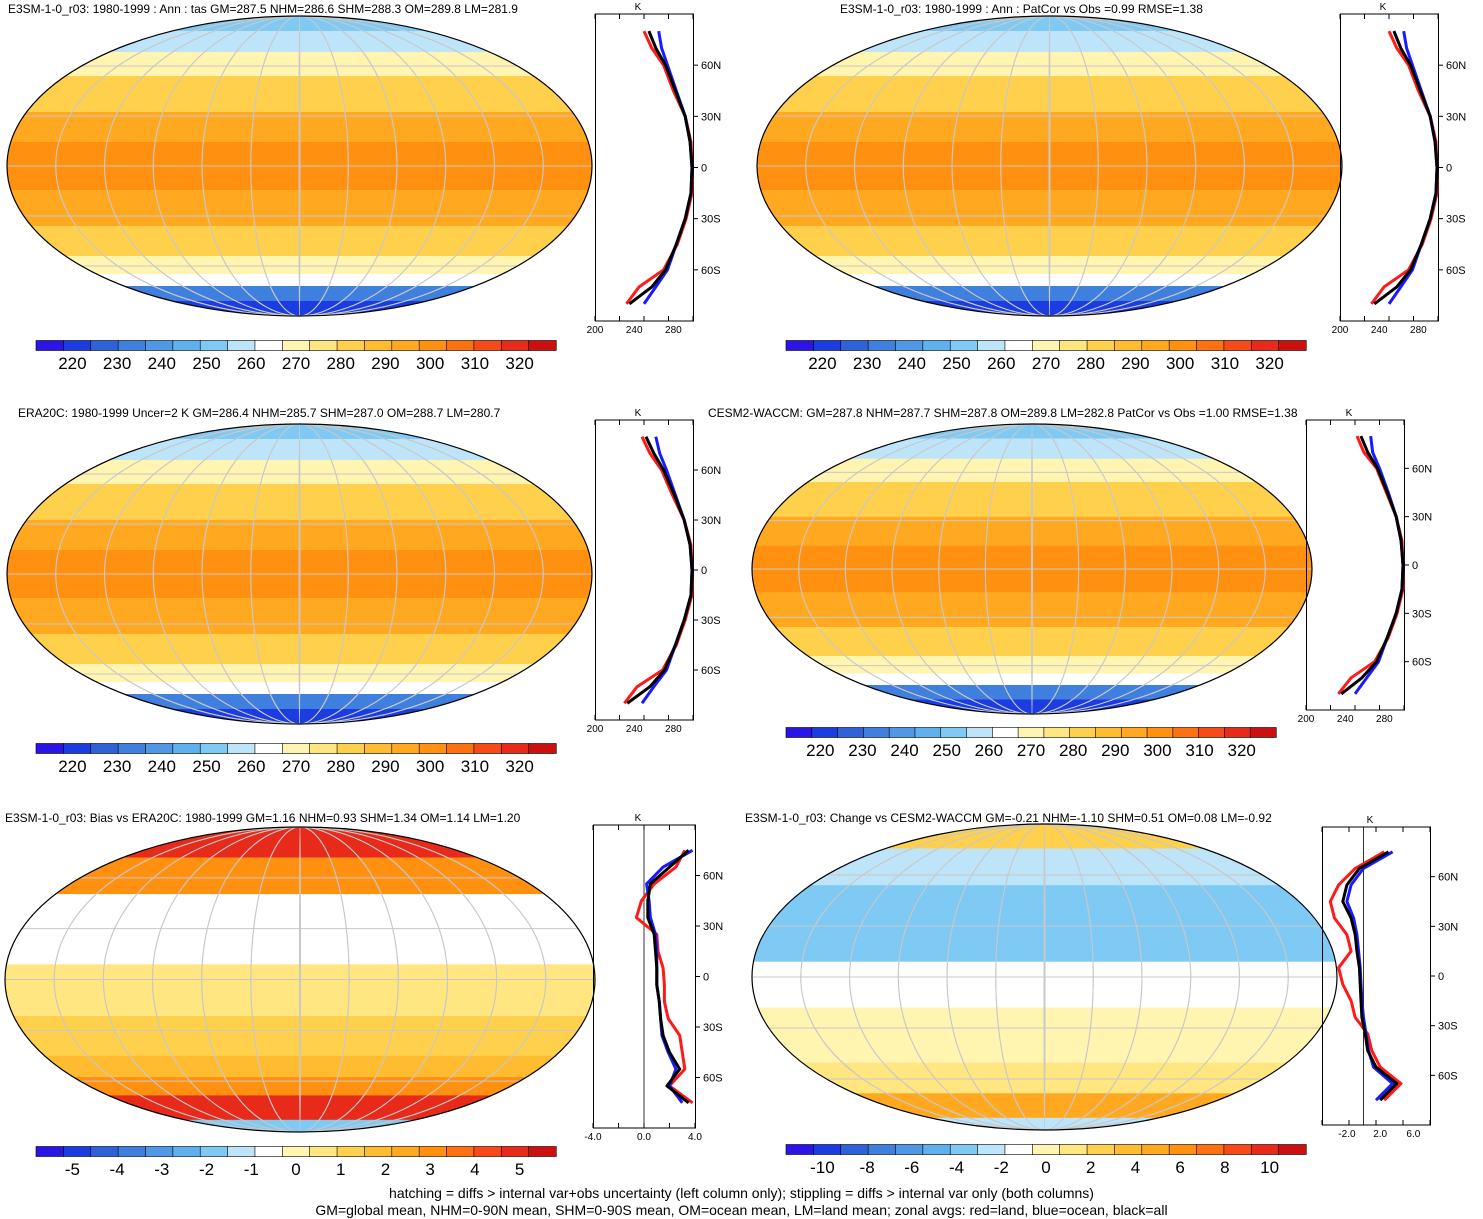  What do you see at coordinates (1180, 363) in the screenshot?
I see `colorbar-tick-label: 300` at bounding box center [1180, 363].